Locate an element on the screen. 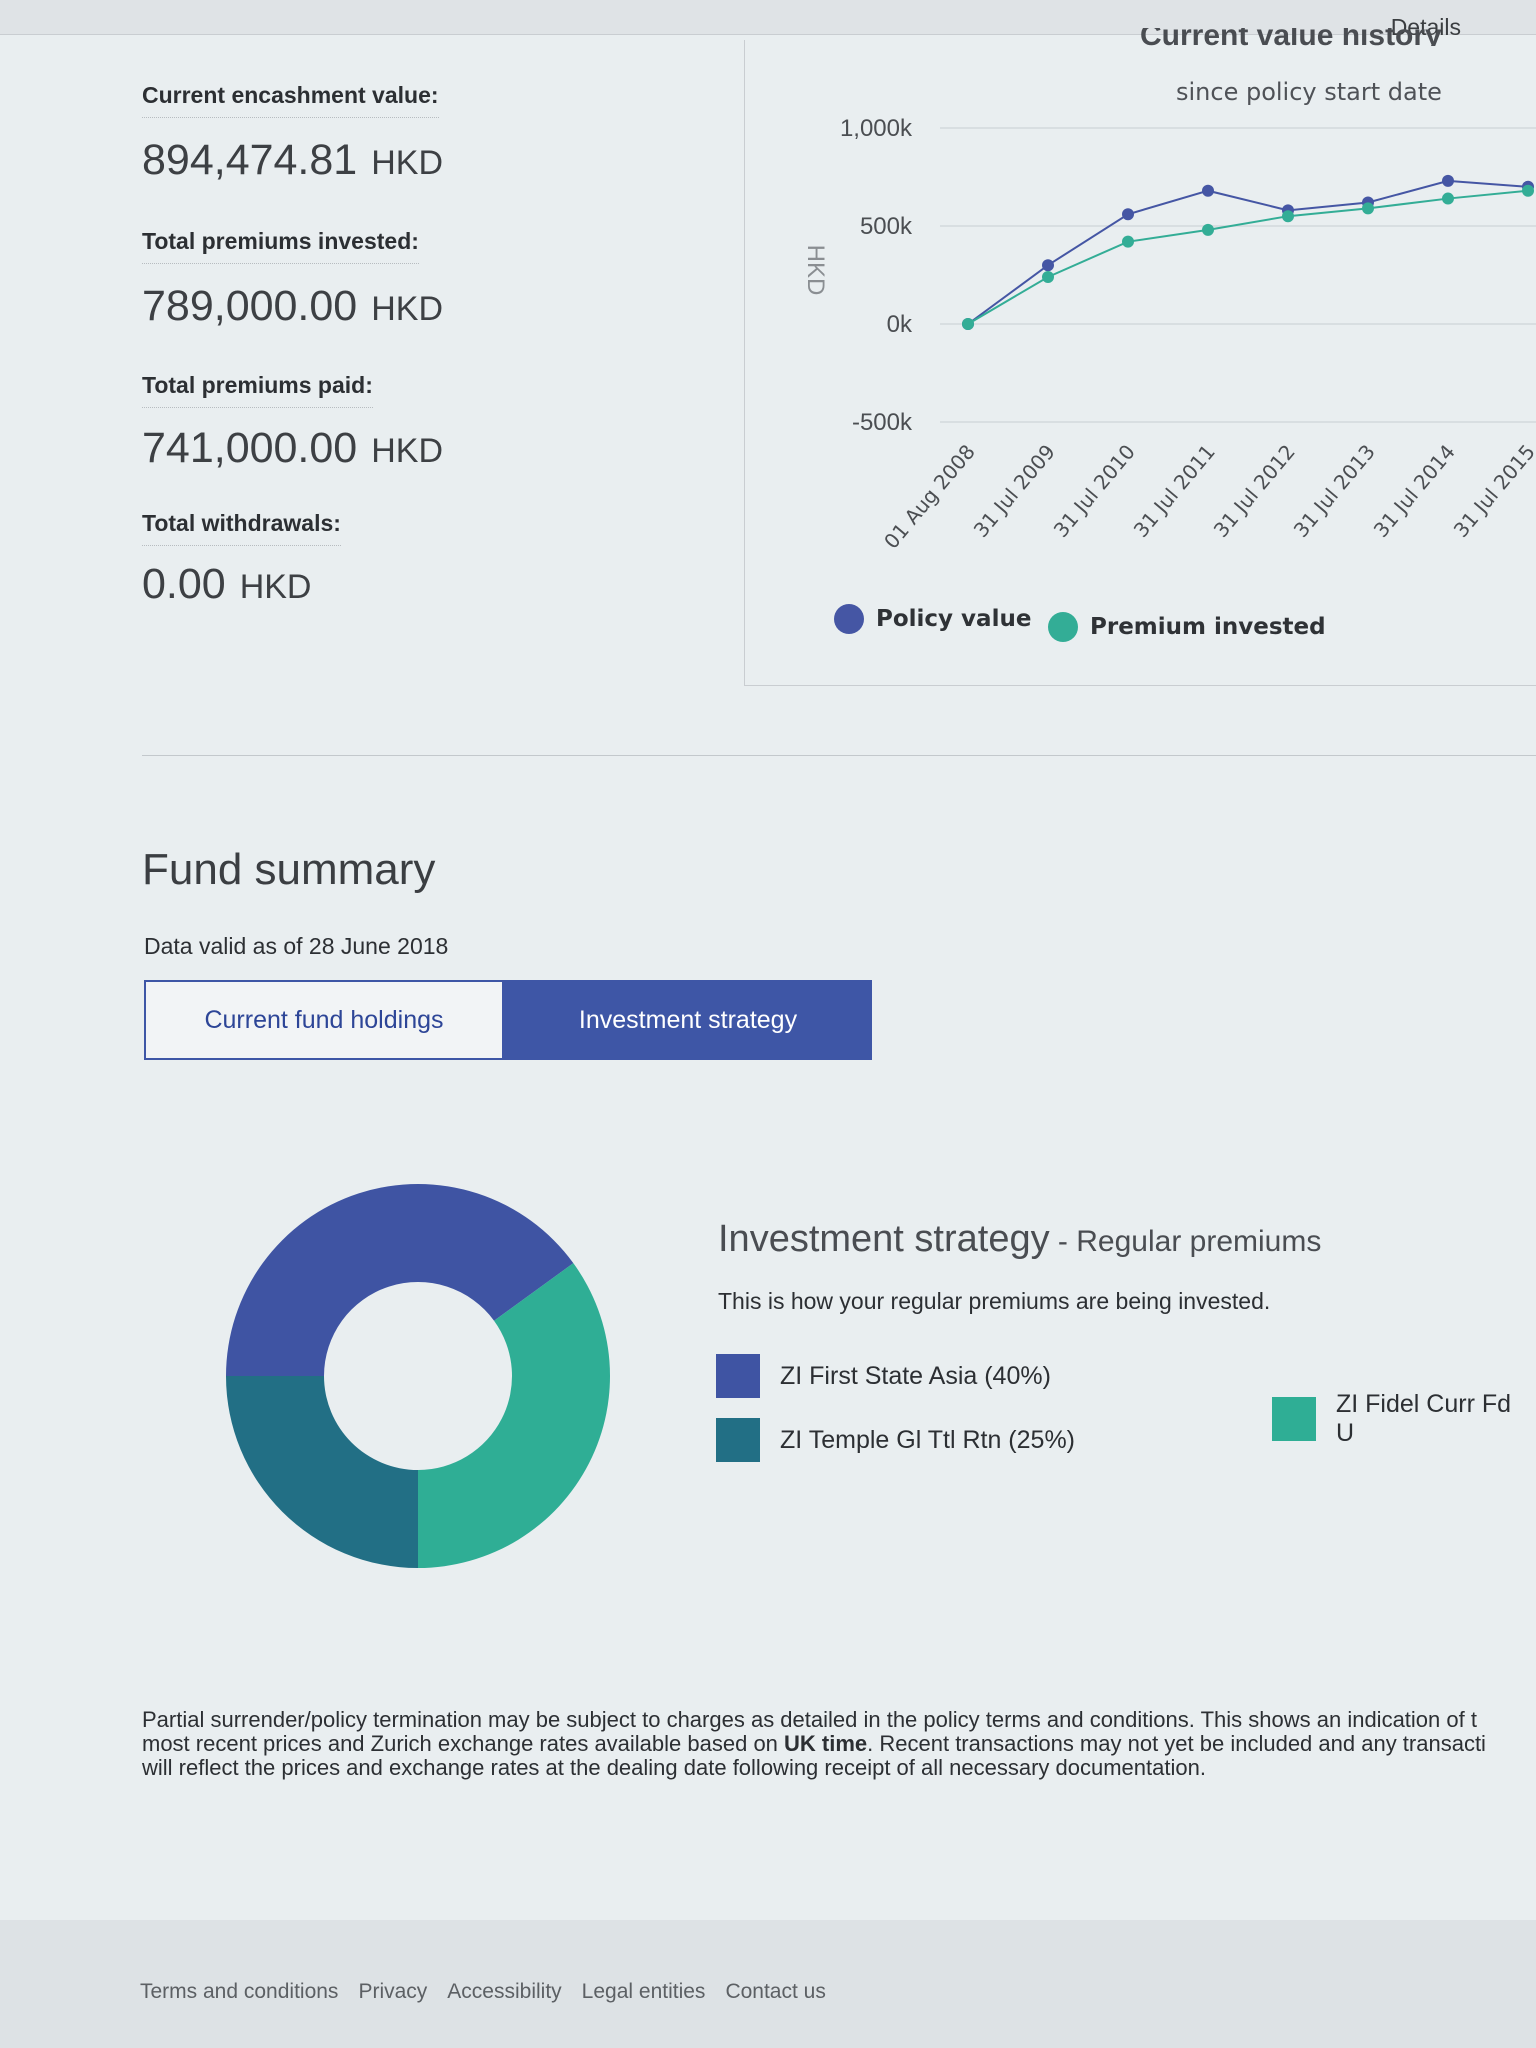 The height and width of the screenshot is (2048, 1536). footer-link-privacy: Privacy is located at coordinates (393, 1991).